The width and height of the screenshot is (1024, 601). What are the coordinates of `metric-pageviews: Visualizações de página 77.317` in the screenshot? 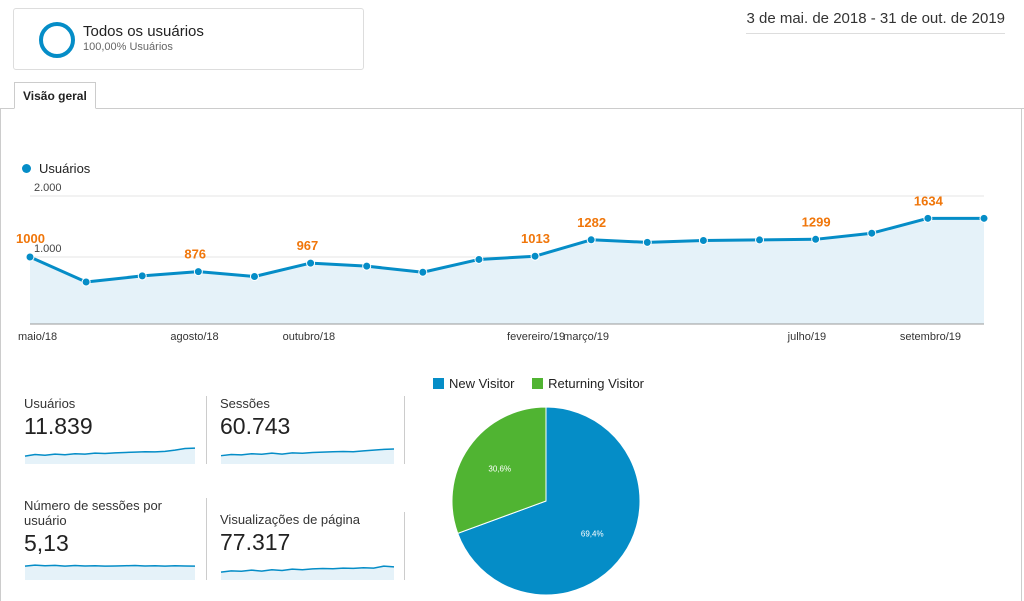 It's located at (290, 534).